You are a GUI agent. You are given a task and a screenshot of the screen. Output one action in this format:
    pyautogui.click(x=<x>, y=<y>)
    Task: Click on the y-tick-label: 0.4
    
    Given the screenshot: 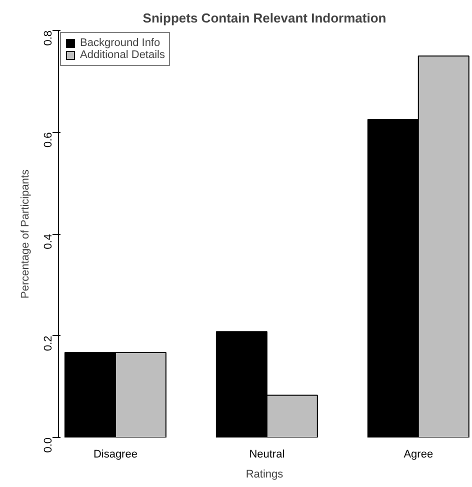 What is the action you would take?
    pyautogui.click(x=48, y=242)
    